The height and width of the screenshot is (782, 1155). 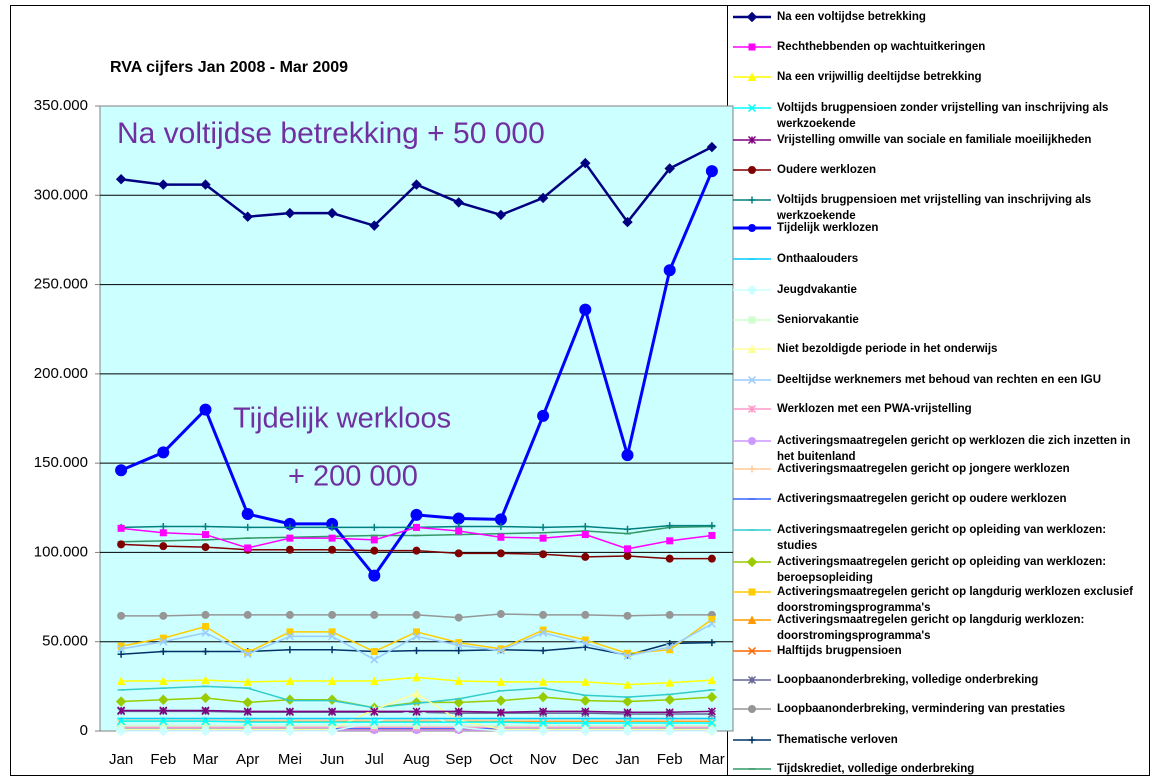 What do you see at coordinates (881, 47) in the screenshot?
I see `legend-label: Rechthebbenden op wachtuitkeringen` at bounding box center [881, 47].